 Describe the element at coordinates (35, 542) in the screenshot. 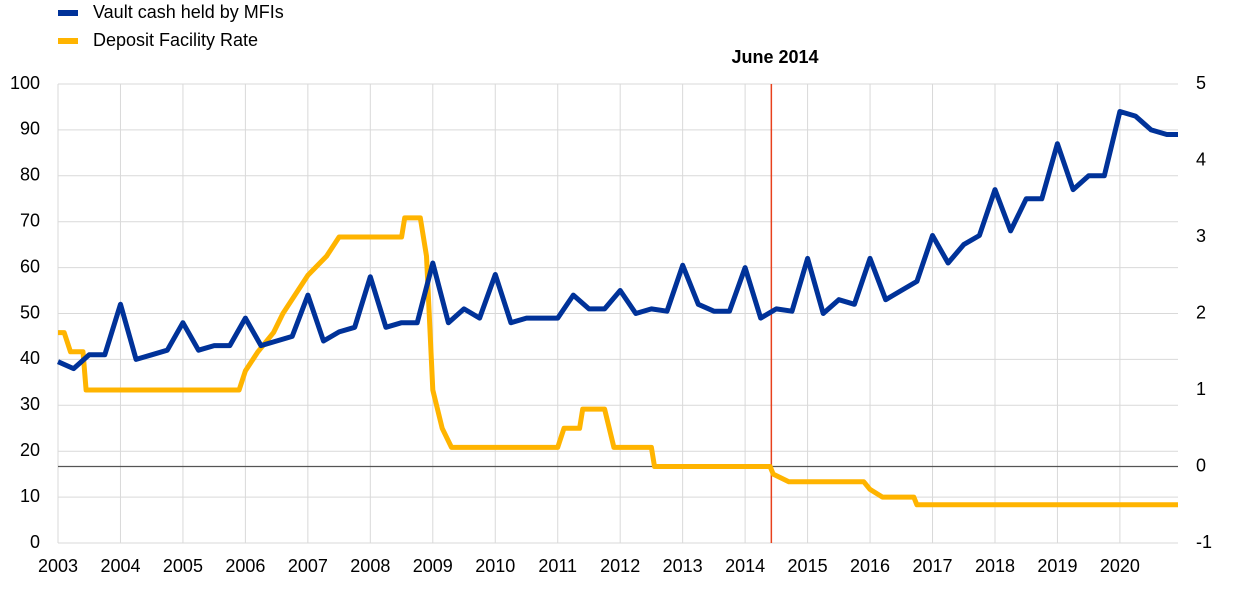

I see `y-tick-label: 0` at that location.